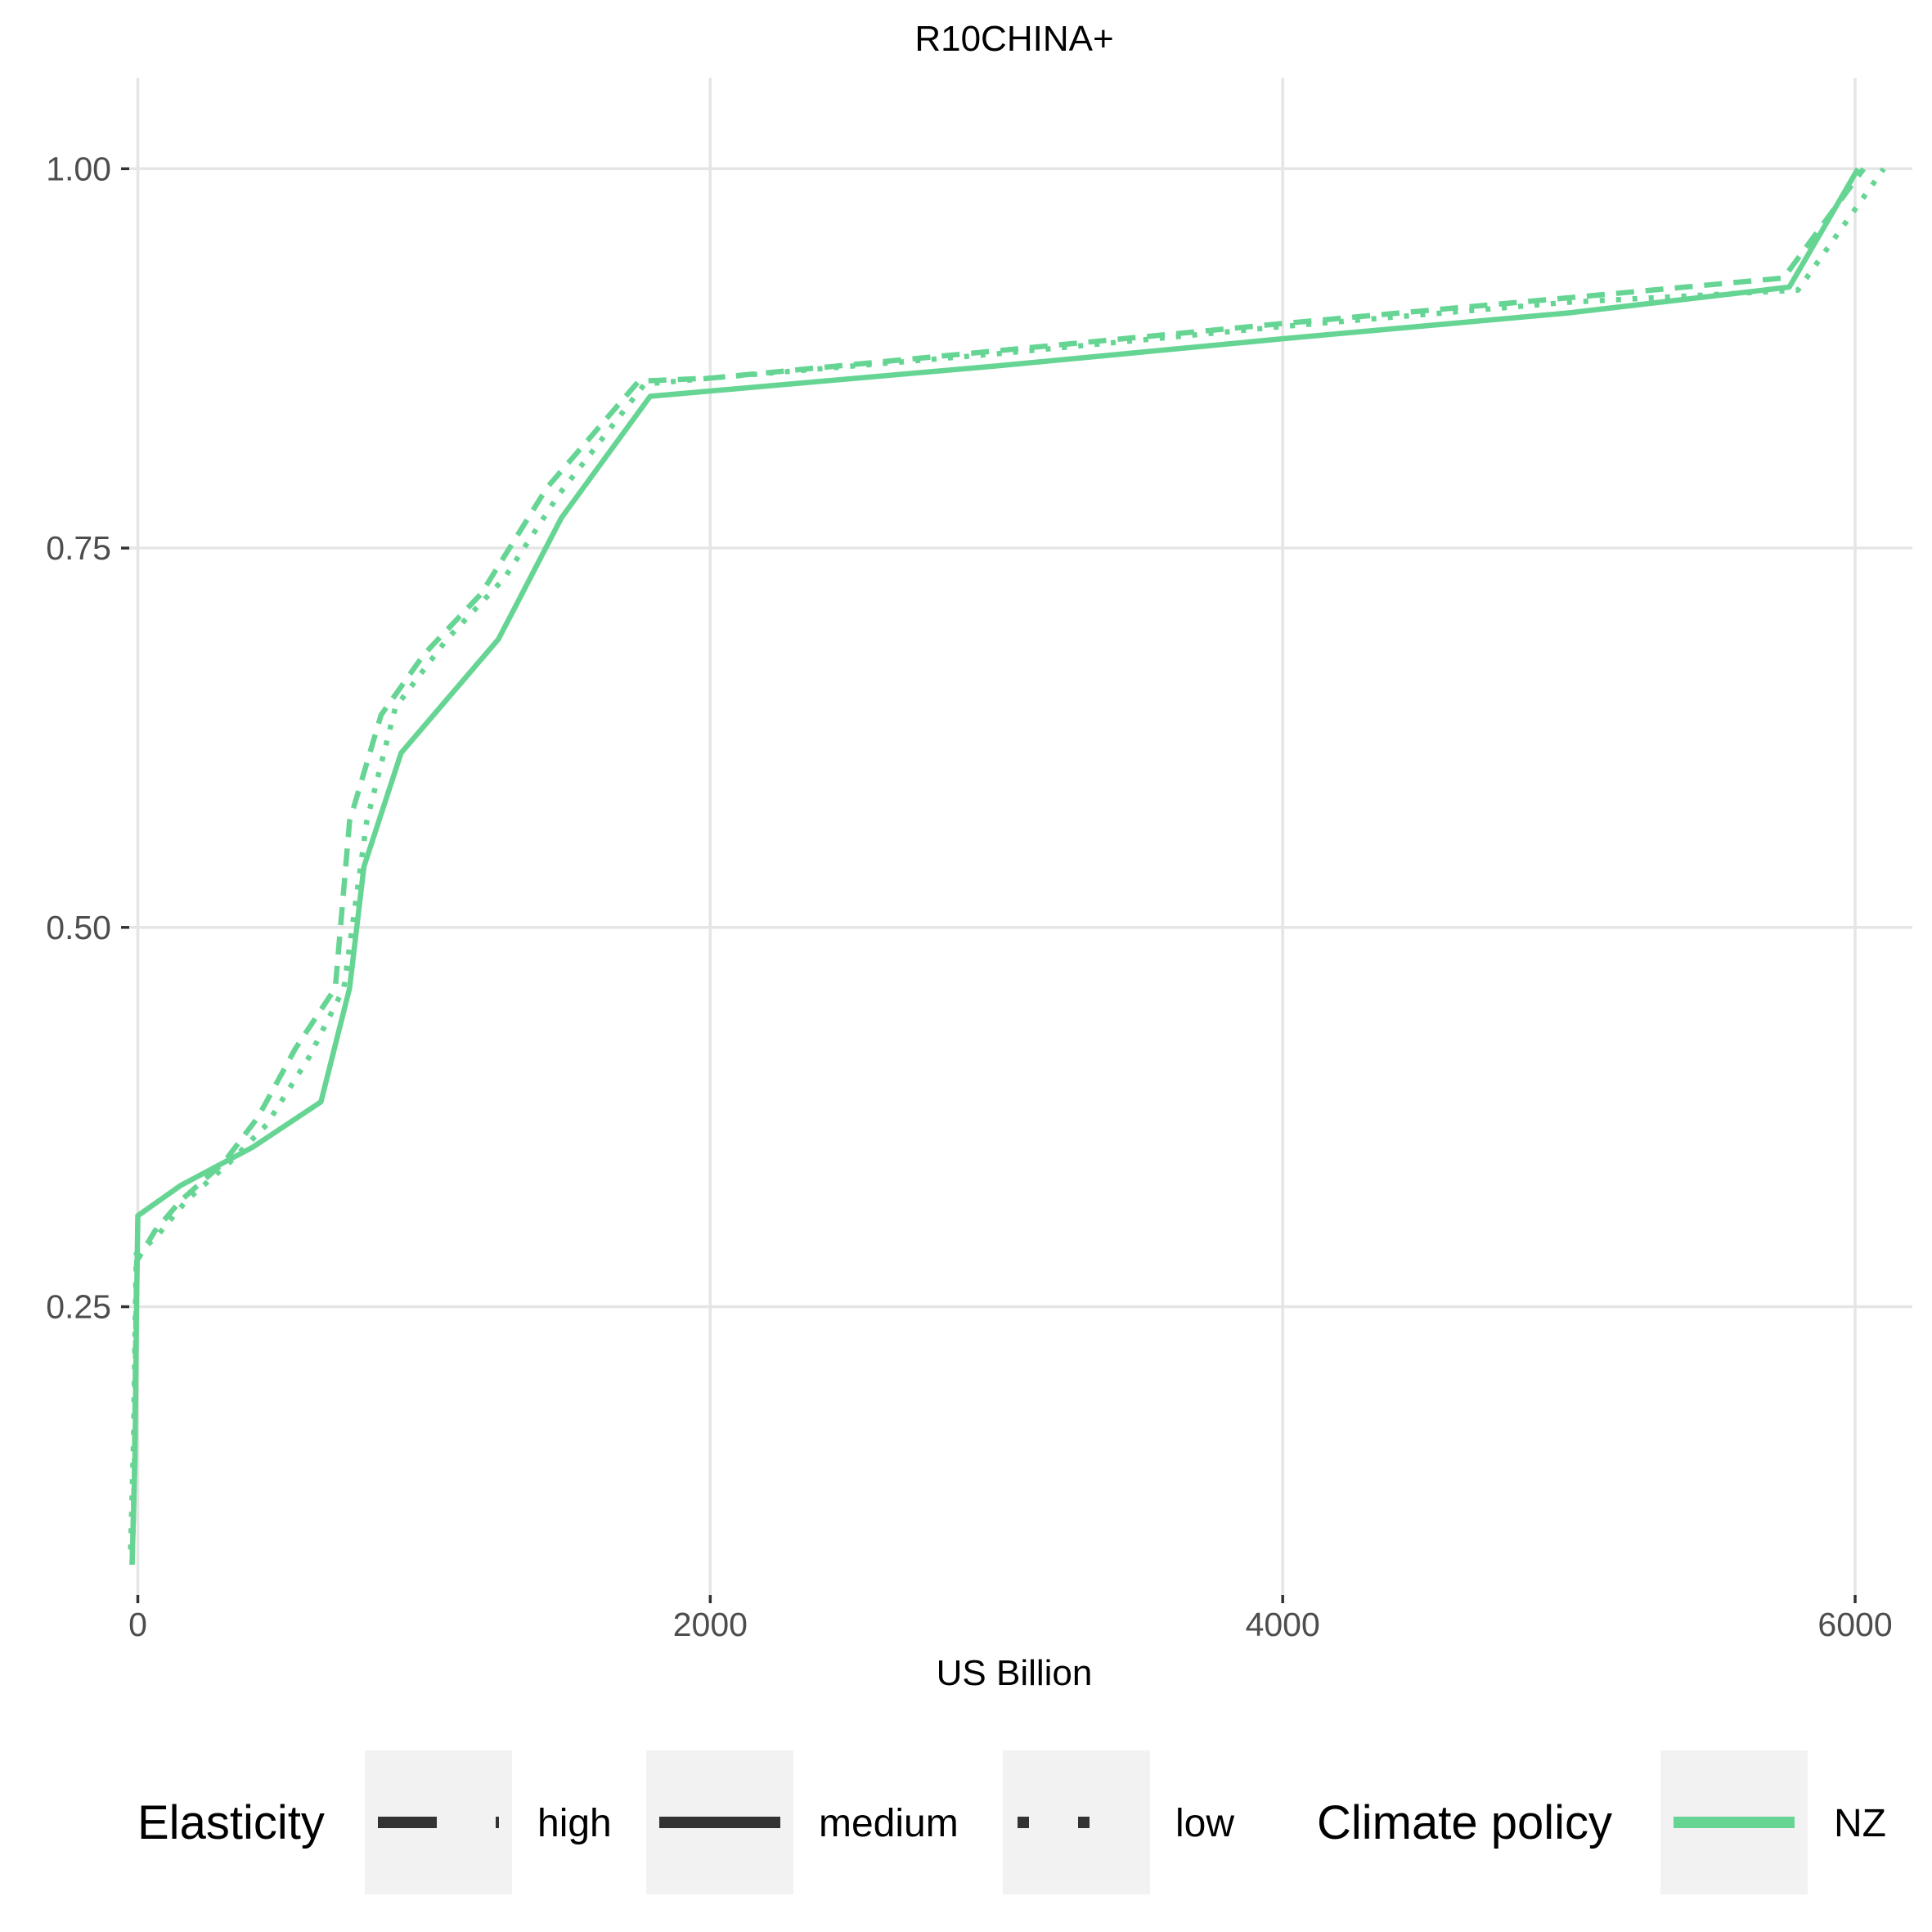  I want to click on legend-label-low: low, so click(1204, 1824).